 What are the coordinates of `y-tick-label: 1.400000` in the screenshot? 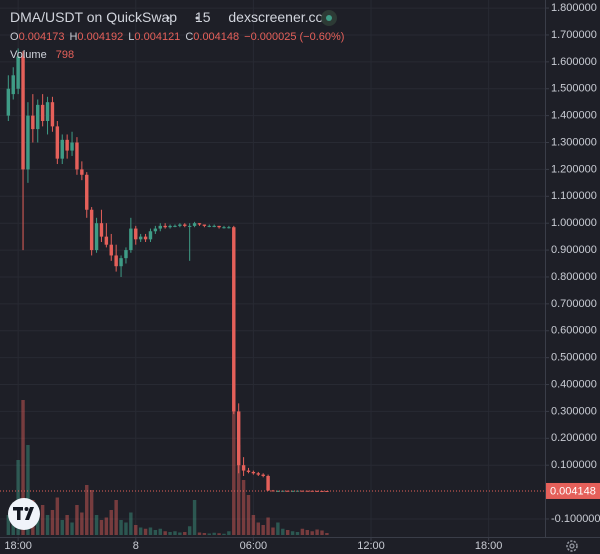 It's located at (574, 116).